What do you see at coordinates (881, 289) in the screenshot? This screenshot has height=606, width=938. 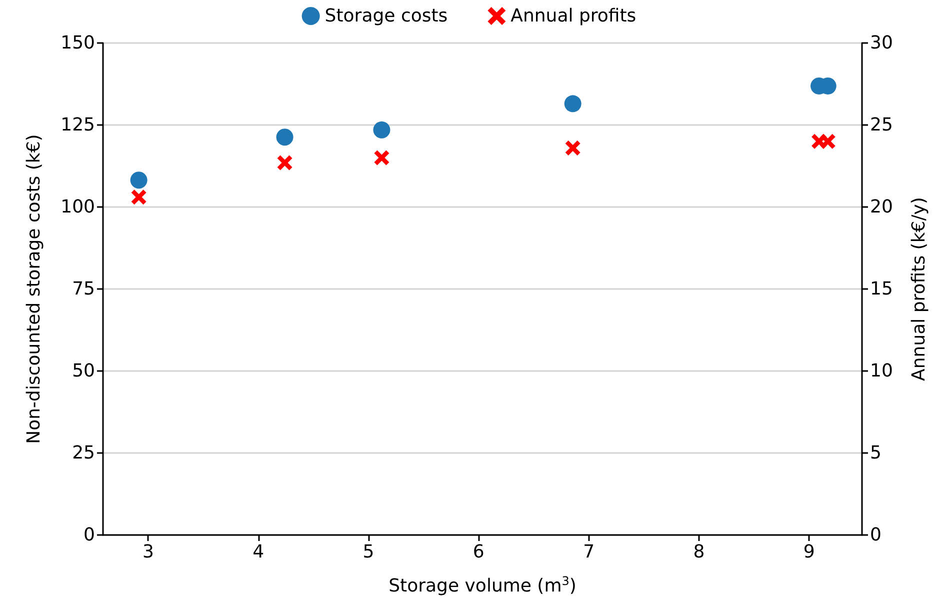 I see `y2-tick-label: 15` at bounding box center [881, 289].